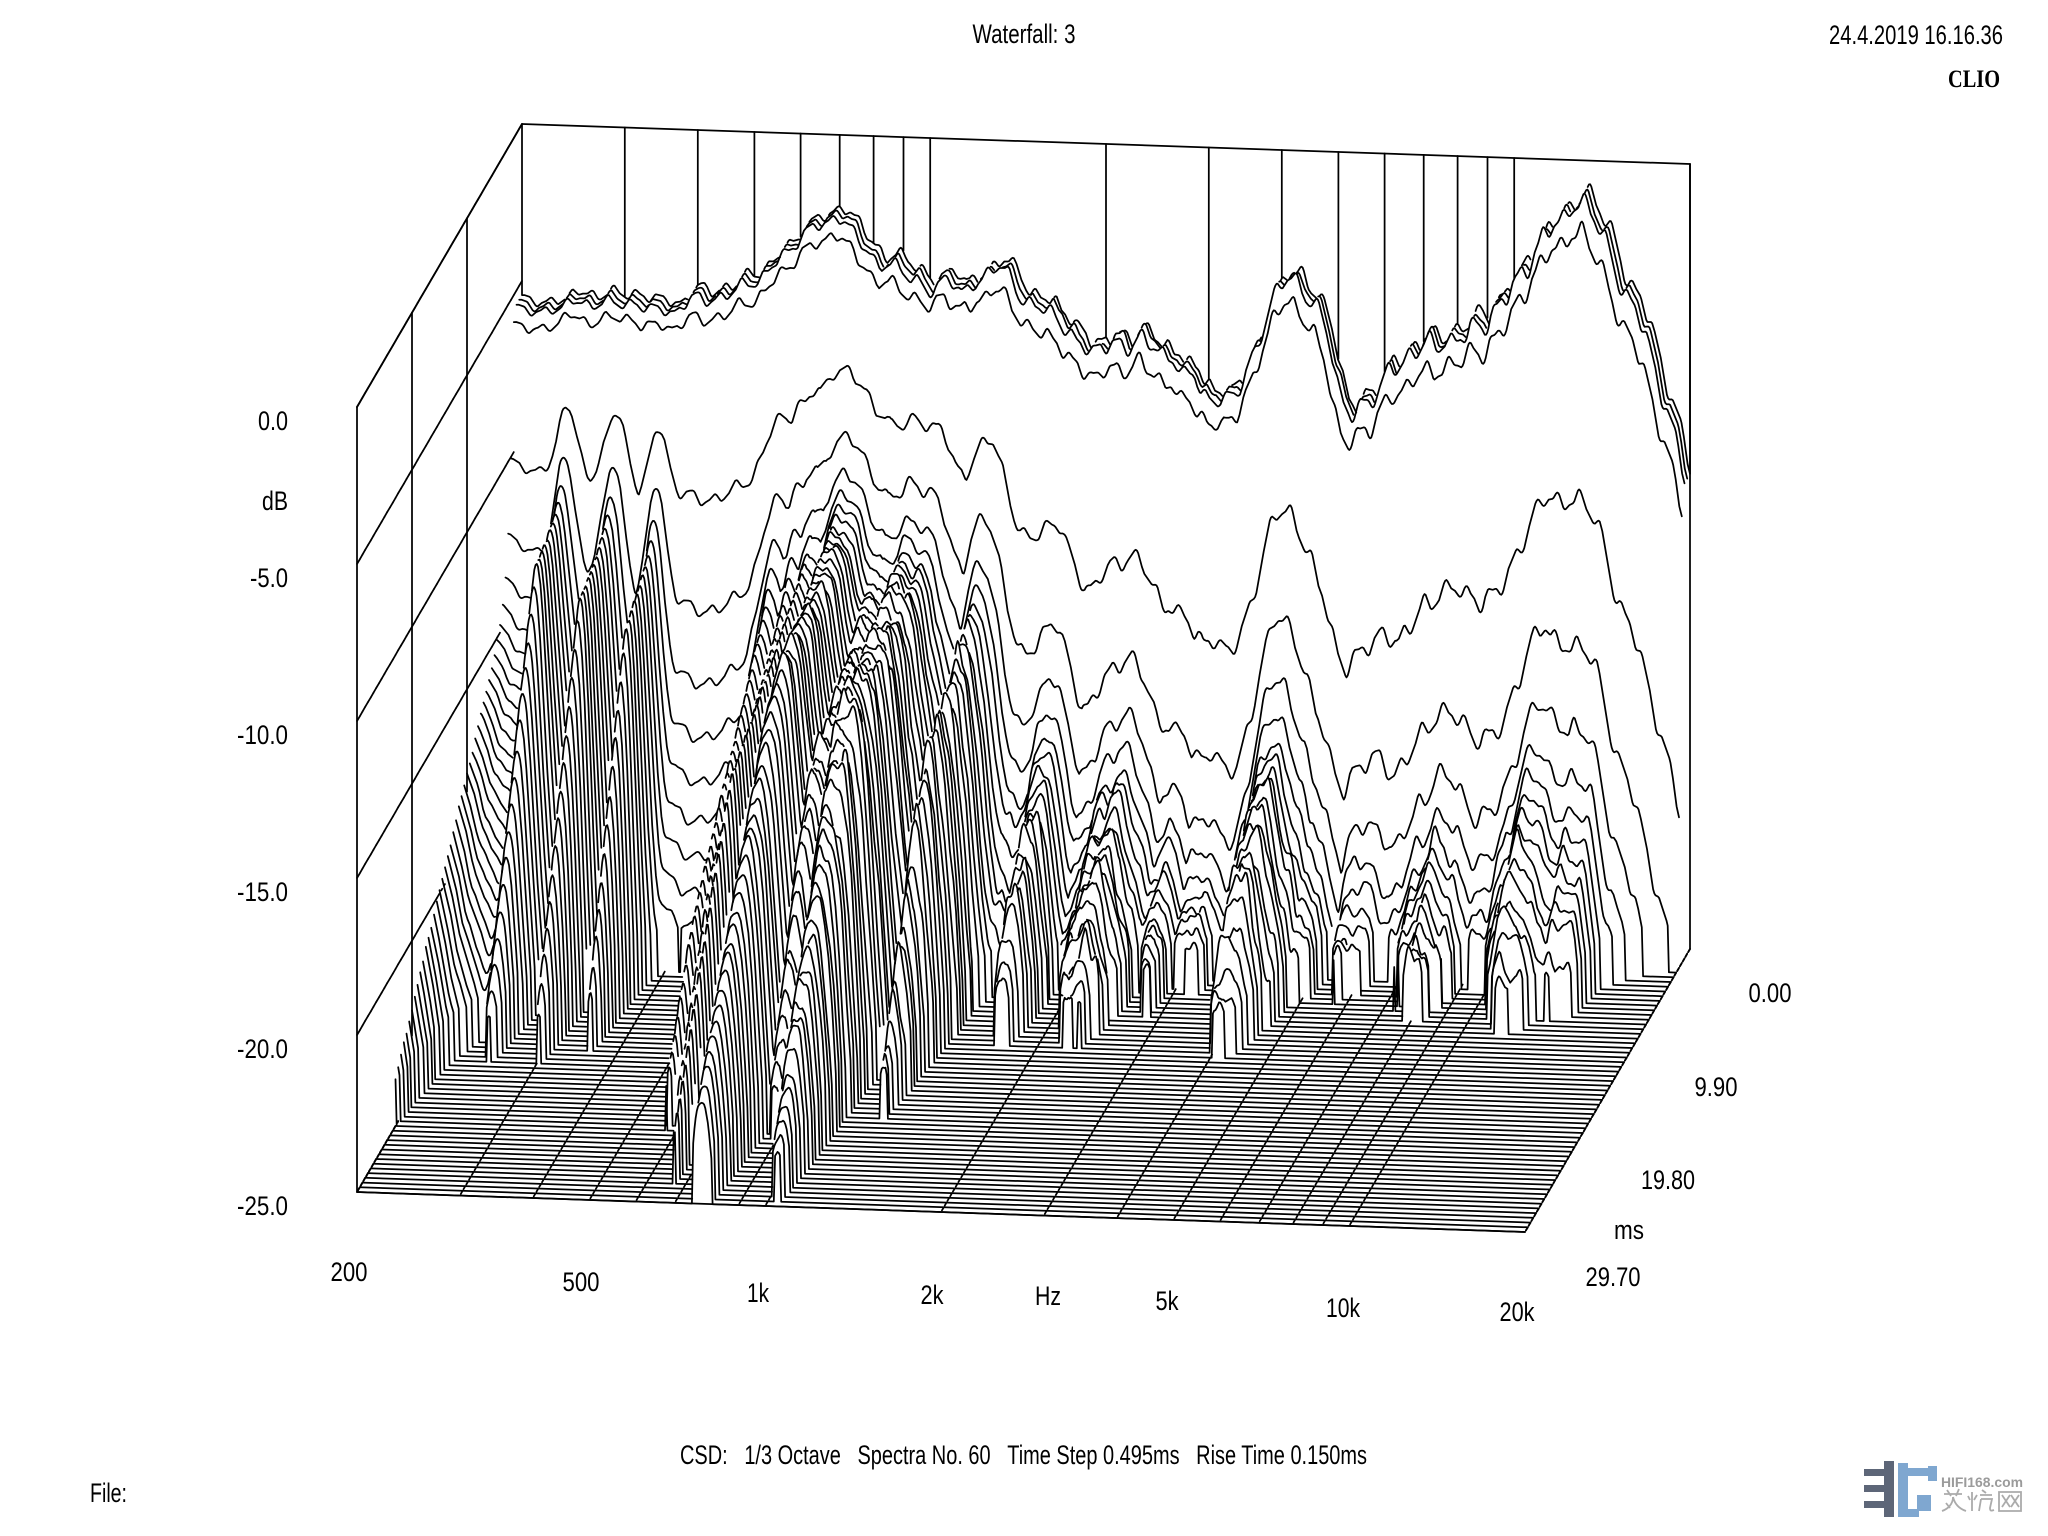 Image resolution: width=2048 pixels, height=1536 pixels. What do you see at coordinates (1517, 1312) in the screenshot?
I see `svg-text: 20k` at bounding box center [1517, 1312].